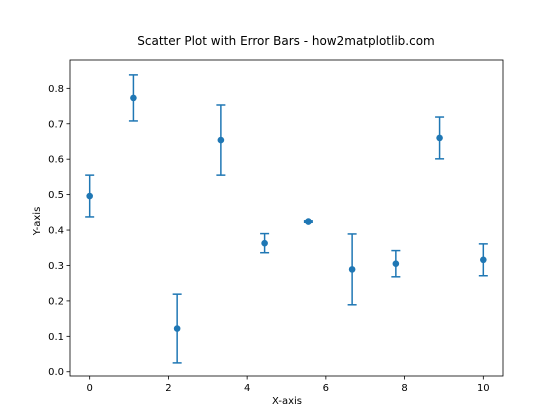 The height and width of the screenshot is (420, 560). I want to click on y-tick-label: 0.5, so click(56, 195).